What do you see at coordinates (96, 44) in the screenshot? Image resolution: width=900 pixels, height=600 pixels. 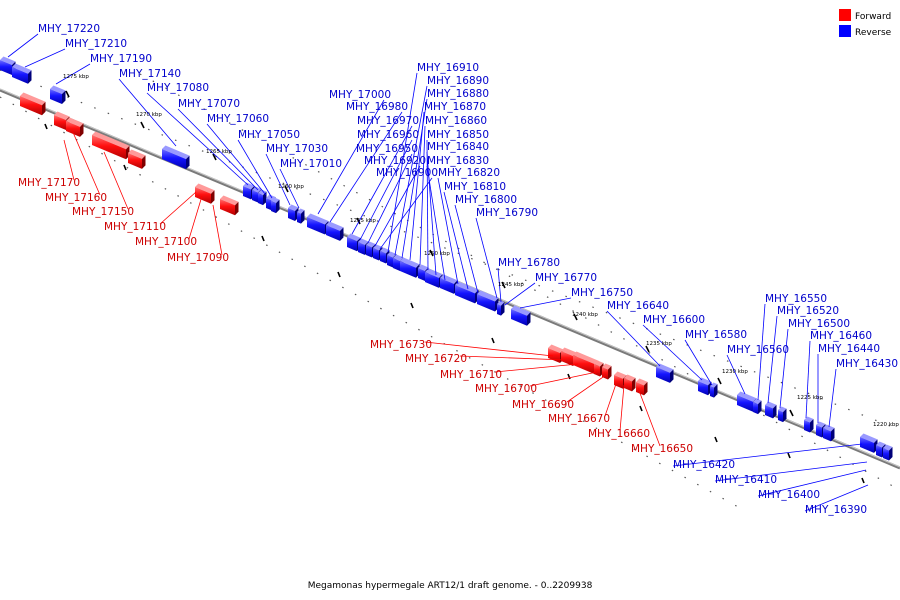 I see `reverse-gene-label: MHY_17210` at bounding box center [96, 44].